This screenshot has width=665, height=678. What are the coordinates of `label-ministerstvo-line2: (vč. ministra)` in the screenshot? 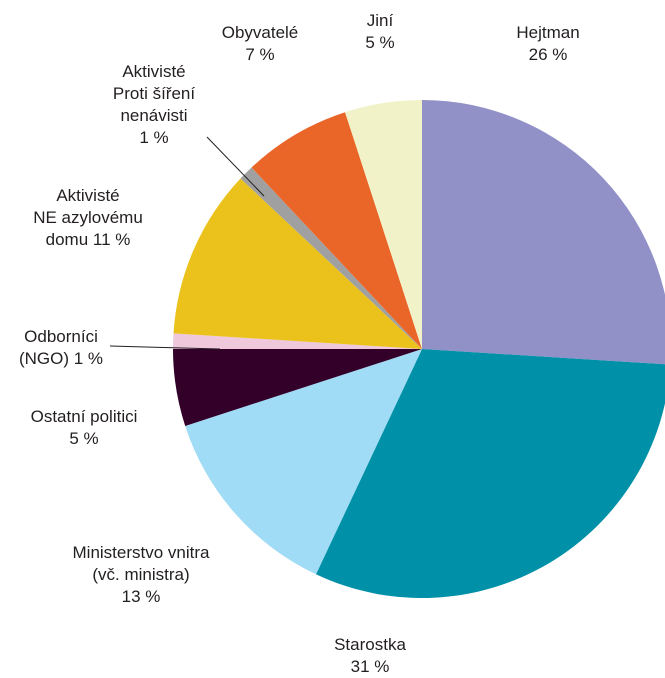 It's located at (141, 574).